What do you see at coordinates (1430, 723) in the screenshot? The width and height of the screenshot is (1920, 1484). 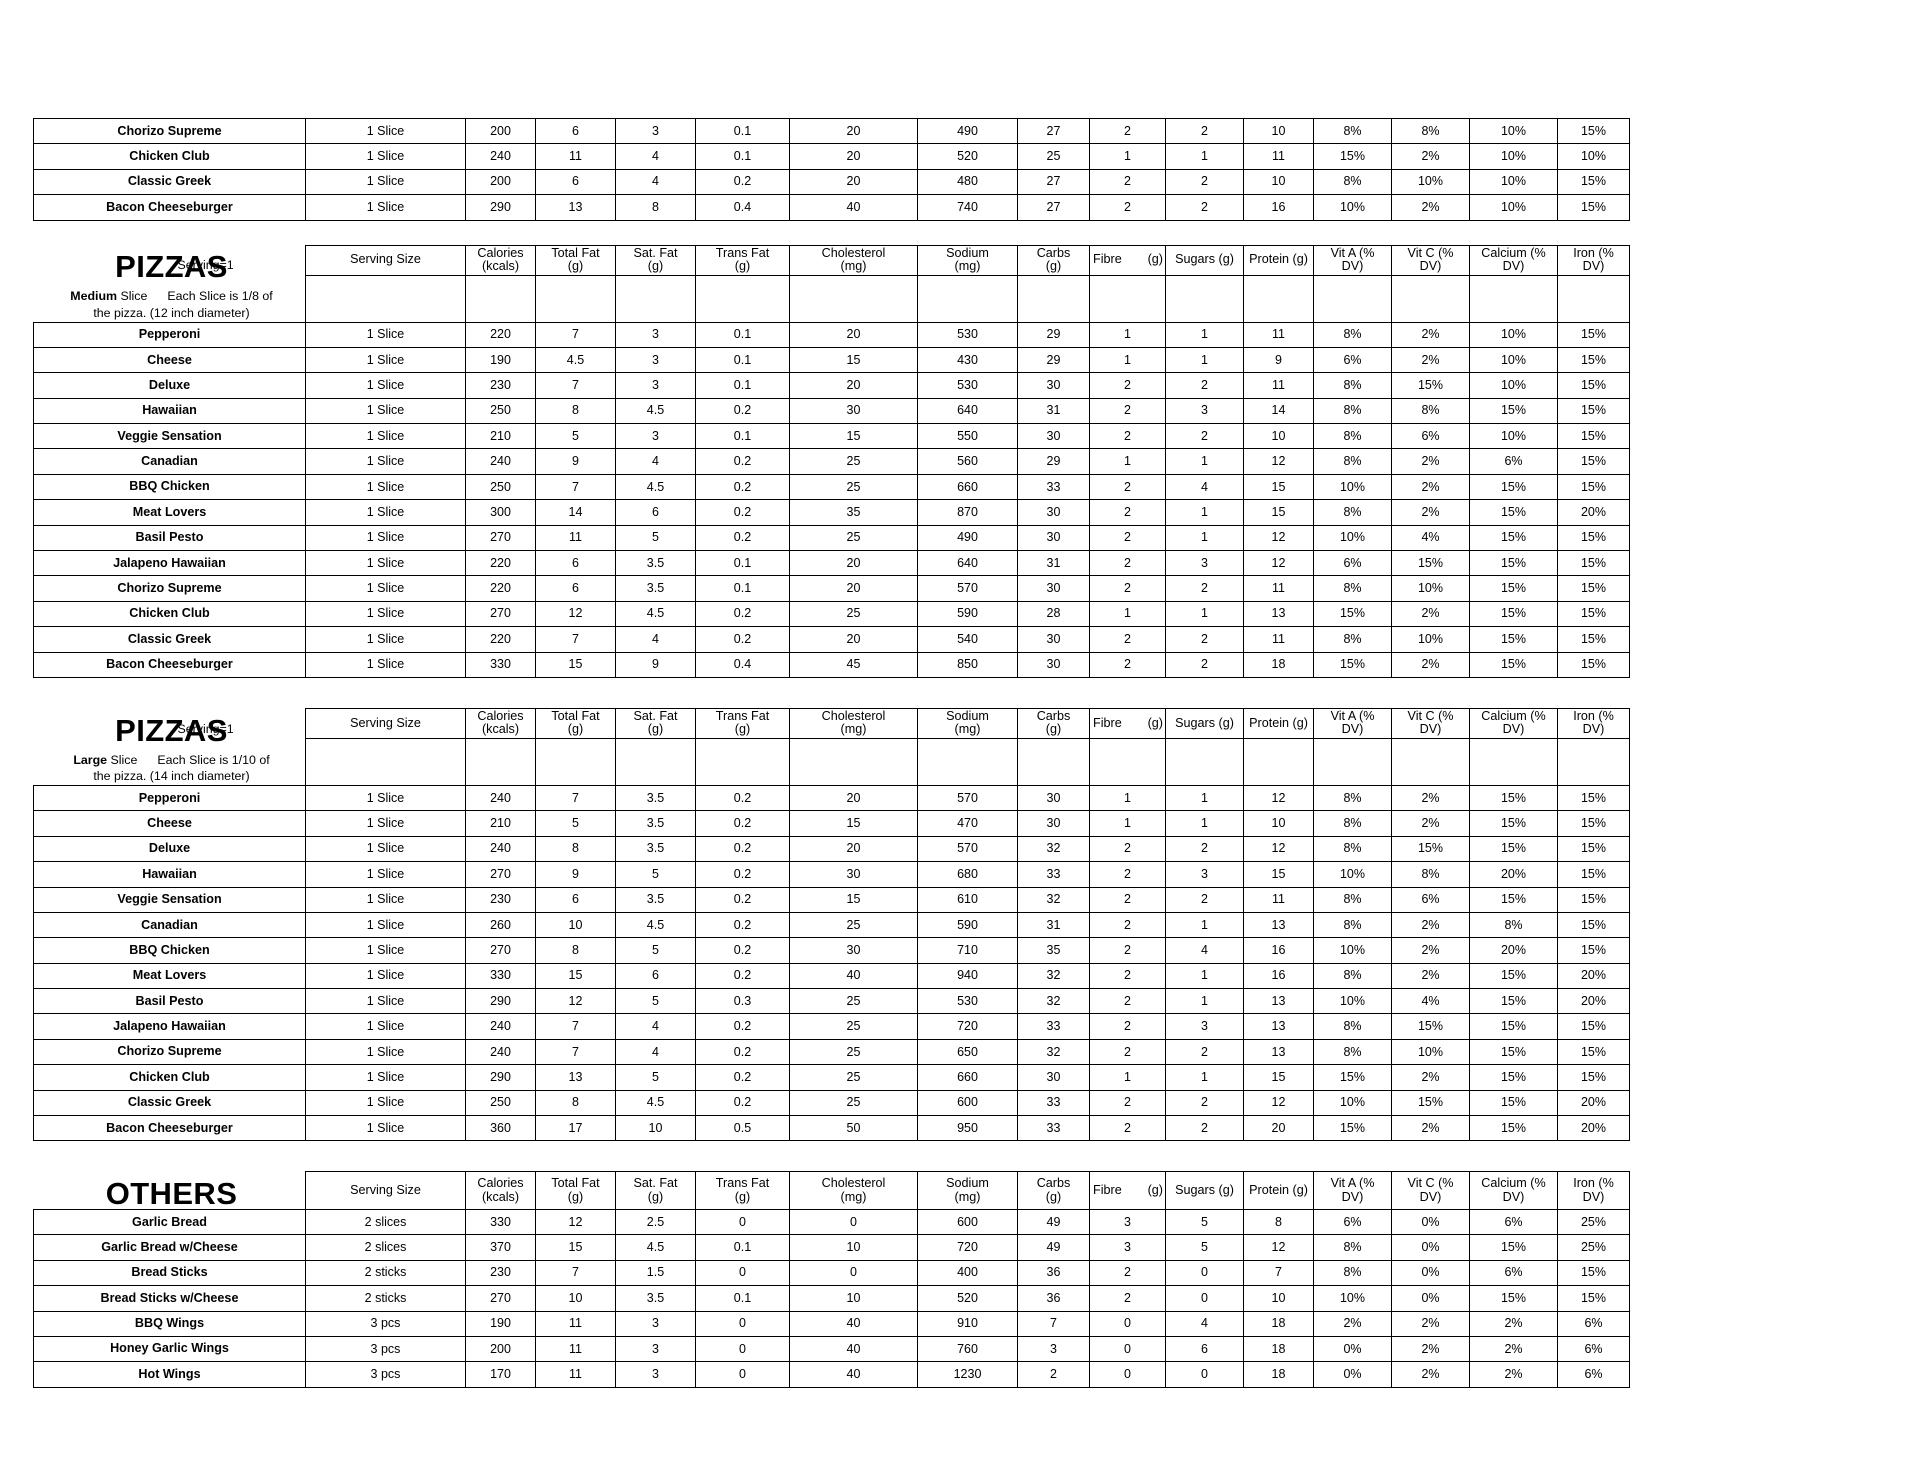 I see `header-vit-c: Vit C (% DV)` at bounding box center [1430, 723].